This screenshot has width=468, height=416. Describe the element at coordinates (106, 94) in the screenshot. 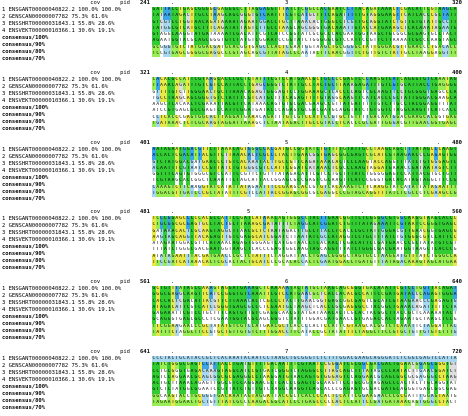

I see `sequence-pid: 28.6%` at that location.